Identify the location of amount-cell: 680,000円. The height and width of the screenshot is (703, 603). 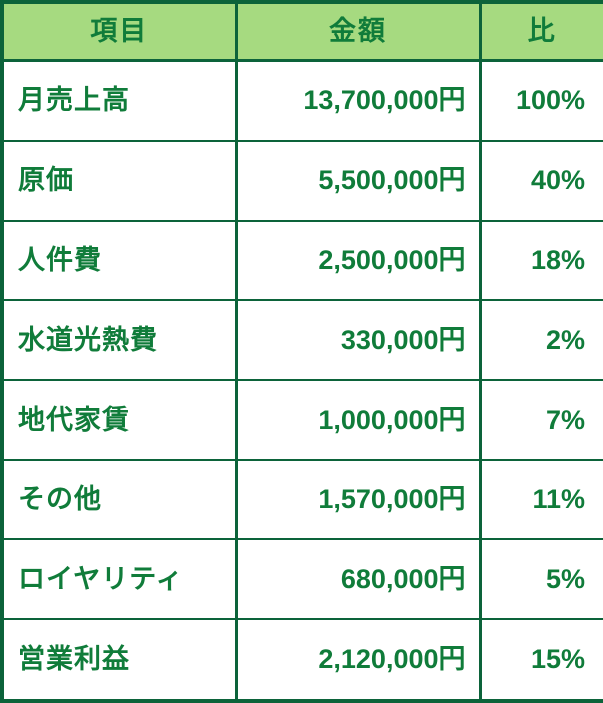
(358, 579).